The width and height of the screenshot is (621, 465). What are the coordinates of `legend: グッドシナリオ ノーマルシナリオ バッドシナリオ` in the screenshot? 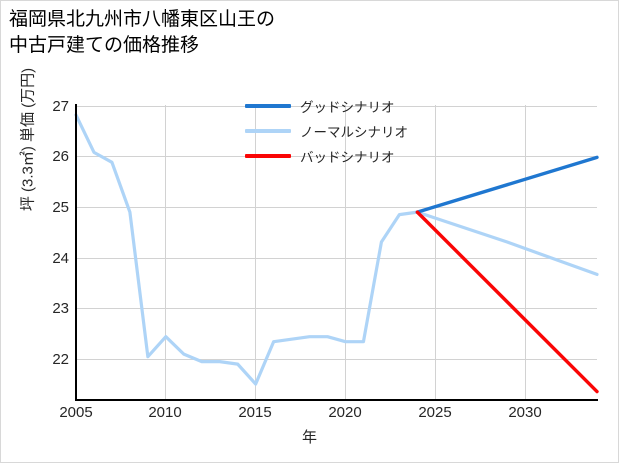 It's located at (355, 130).